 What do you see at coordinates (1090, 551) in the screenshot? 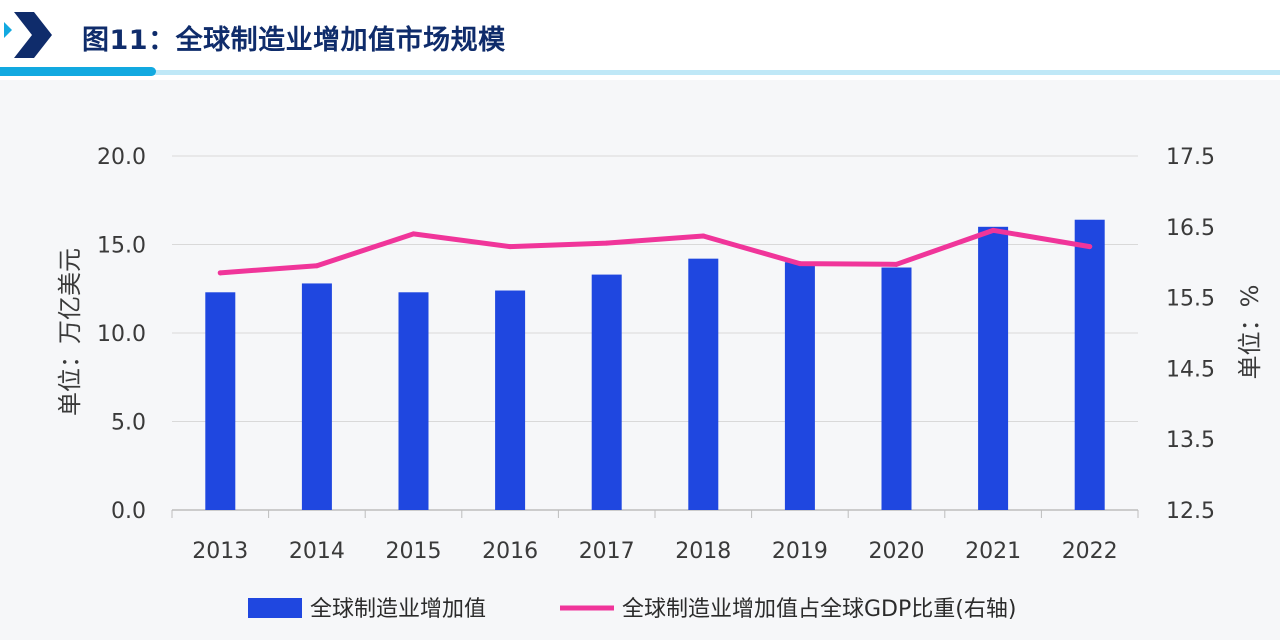
I see `x-tick-label: 2022` at bounding box center [1090, 551].